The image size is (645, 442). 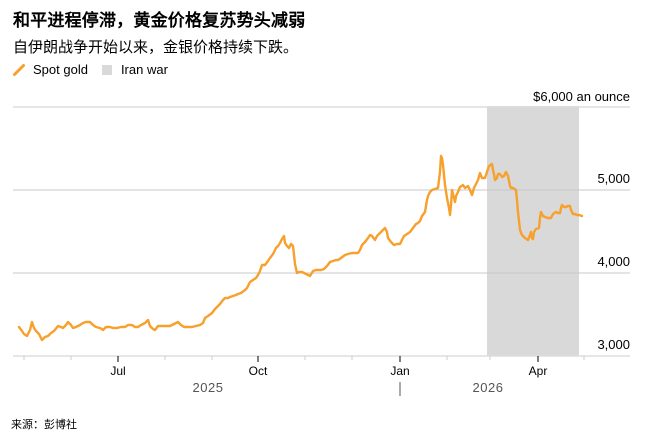 What do you see at coordinates (613, 178) in the screenshot?
I see `y-tick-label-5000: 5,000` at bounding box center [613, 178].